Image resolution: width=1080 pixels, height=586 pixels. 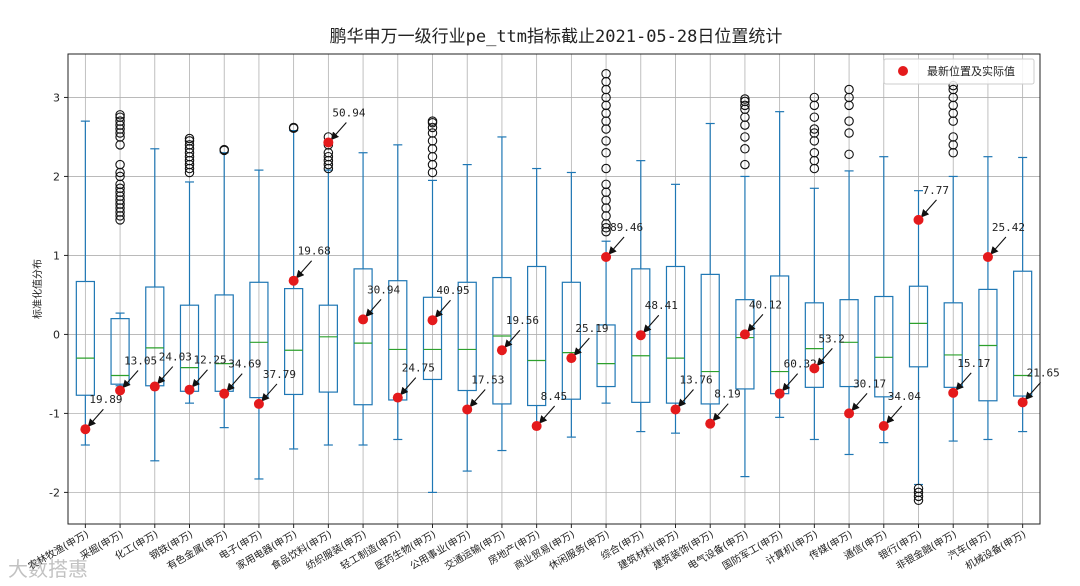 I want to click on latest-value-label: 12.25, so click(x=210, y=360).